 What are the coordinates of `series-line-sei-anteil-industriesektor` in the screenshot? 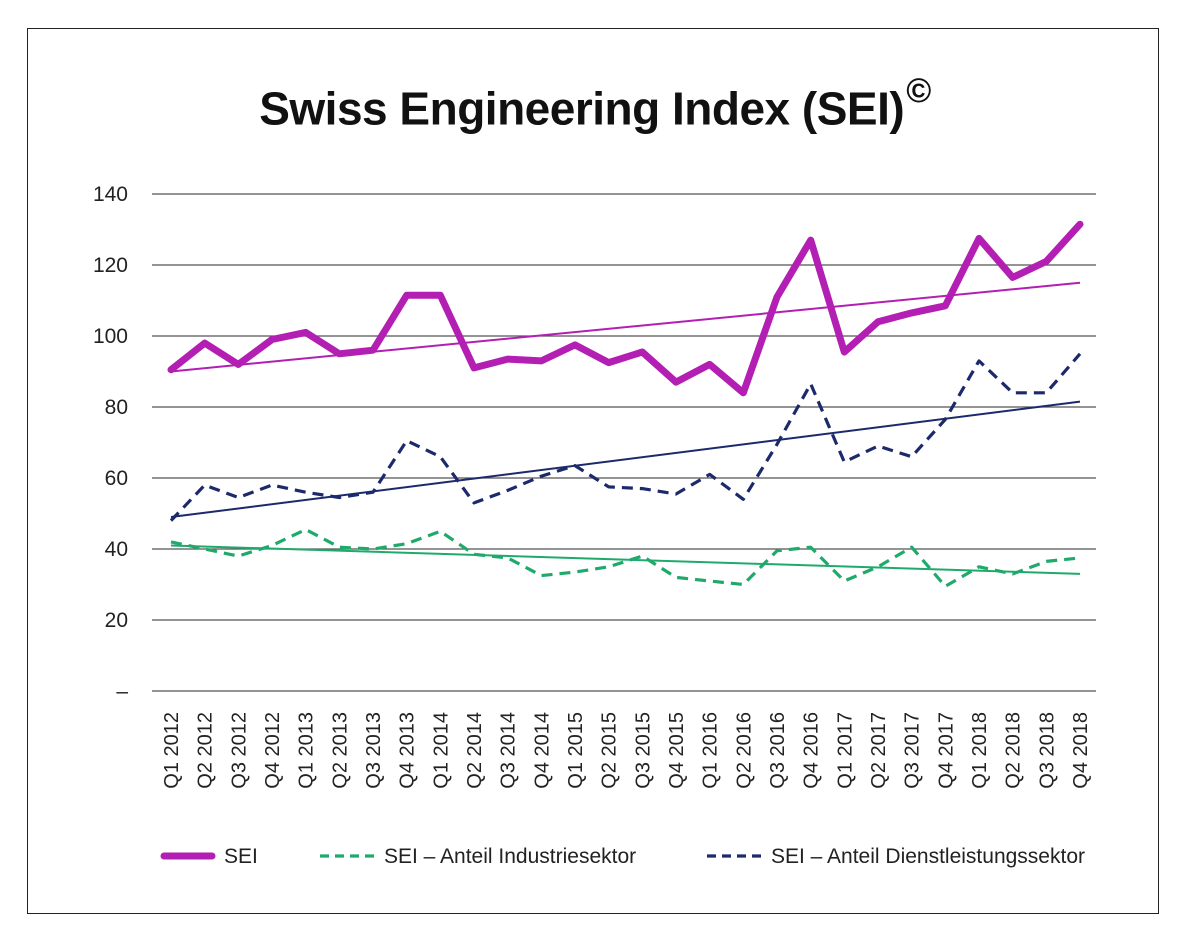 It's located at (625, 557).